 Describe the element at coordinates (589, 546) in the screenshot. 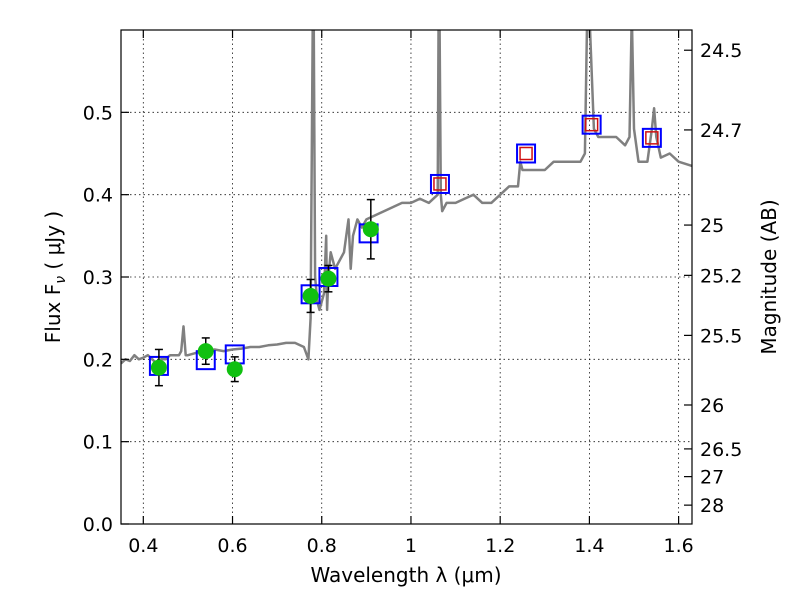

I see `x-tick-label: 1.4` at that location.